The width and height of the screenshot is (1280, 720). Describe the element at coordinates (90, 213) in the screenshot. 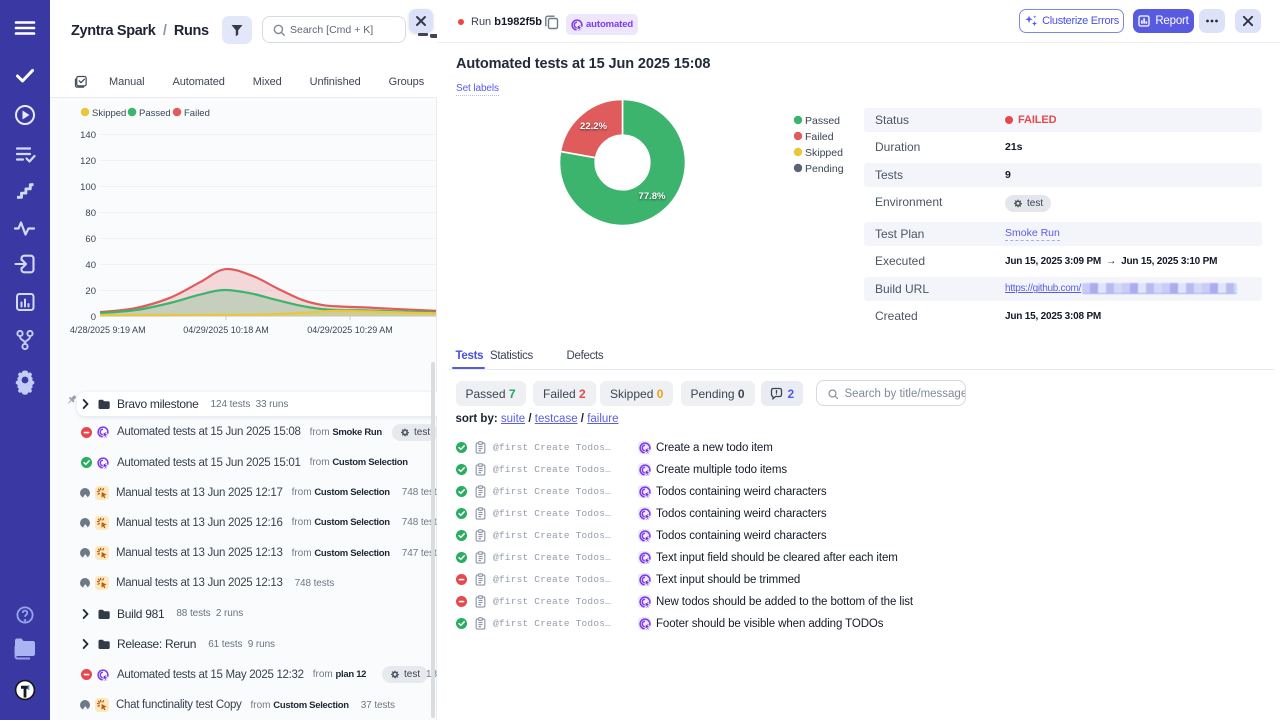

I see `svg-text: 80` at that location.